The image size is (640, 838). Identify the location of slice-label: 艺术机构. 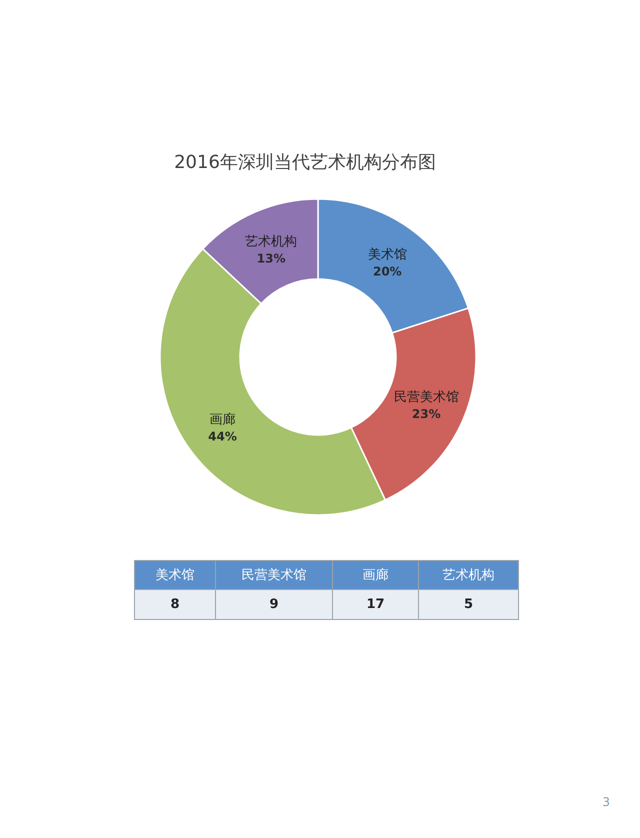
(271, 242).